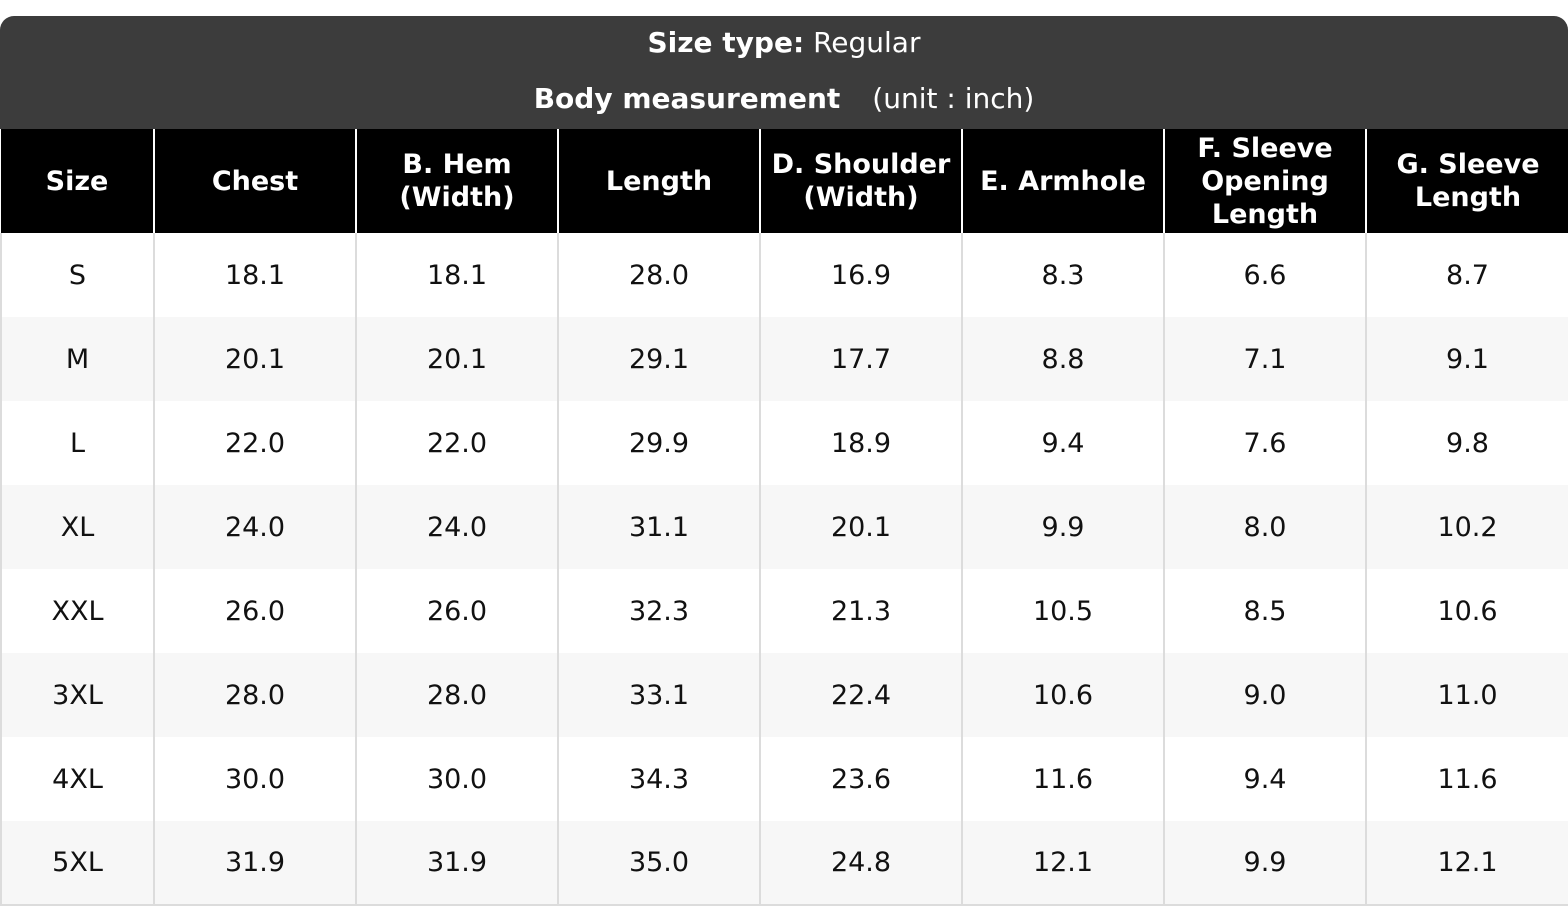 The image size is (1568, 907). I want to click on size-cell: L, so click(77, 443).